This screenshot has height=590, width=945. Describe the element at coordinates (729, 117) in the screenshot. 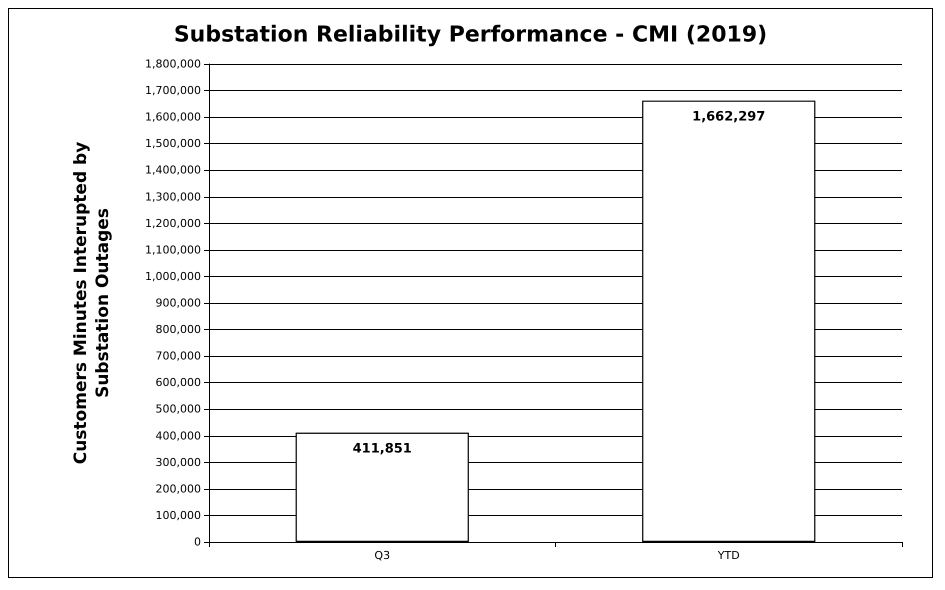

I see `data-label: 1,662,297` at that location.